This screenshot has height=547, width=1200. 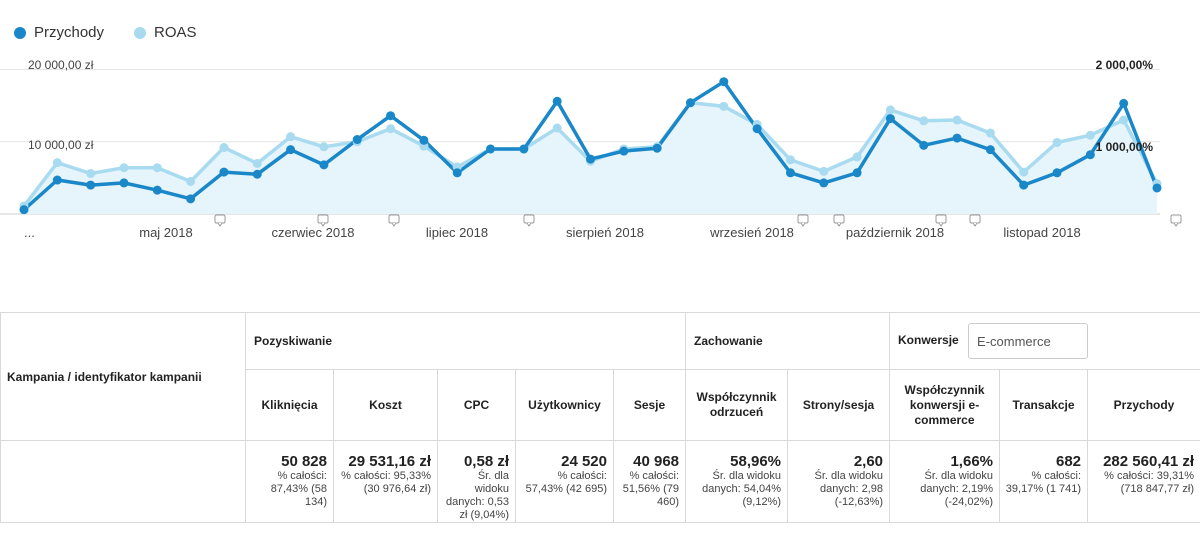 I want to click on total-subtext: % całości: 95,33% (30 976,64 zł), so click(x=386, y=482).